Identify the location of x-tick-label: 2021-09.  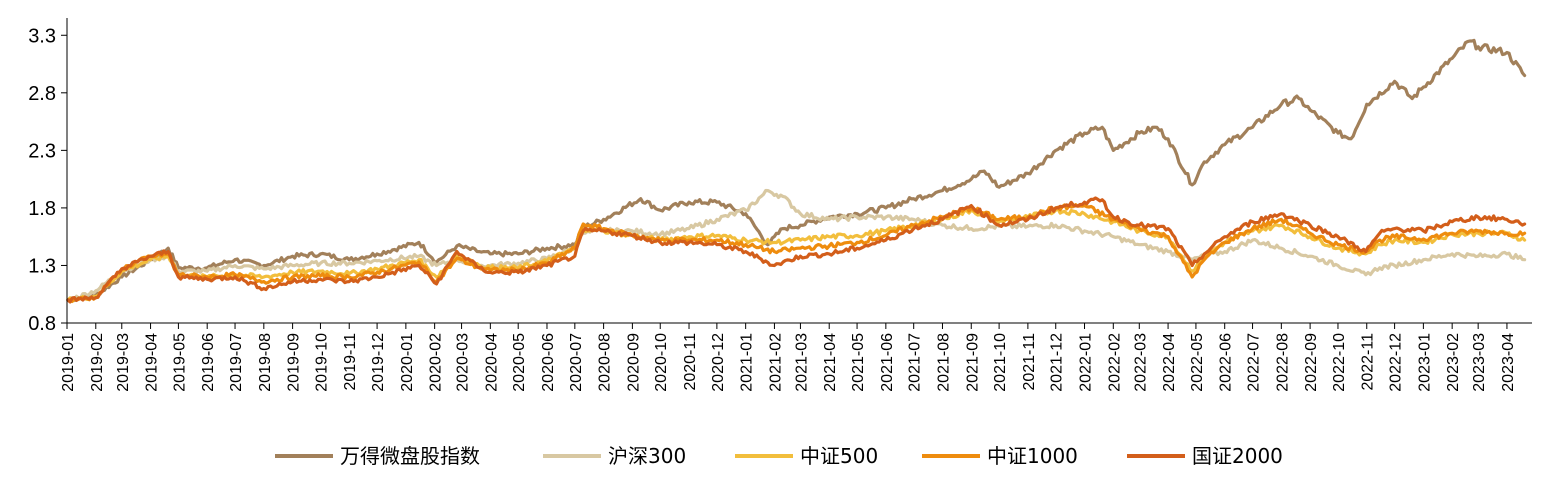
(972, 362).